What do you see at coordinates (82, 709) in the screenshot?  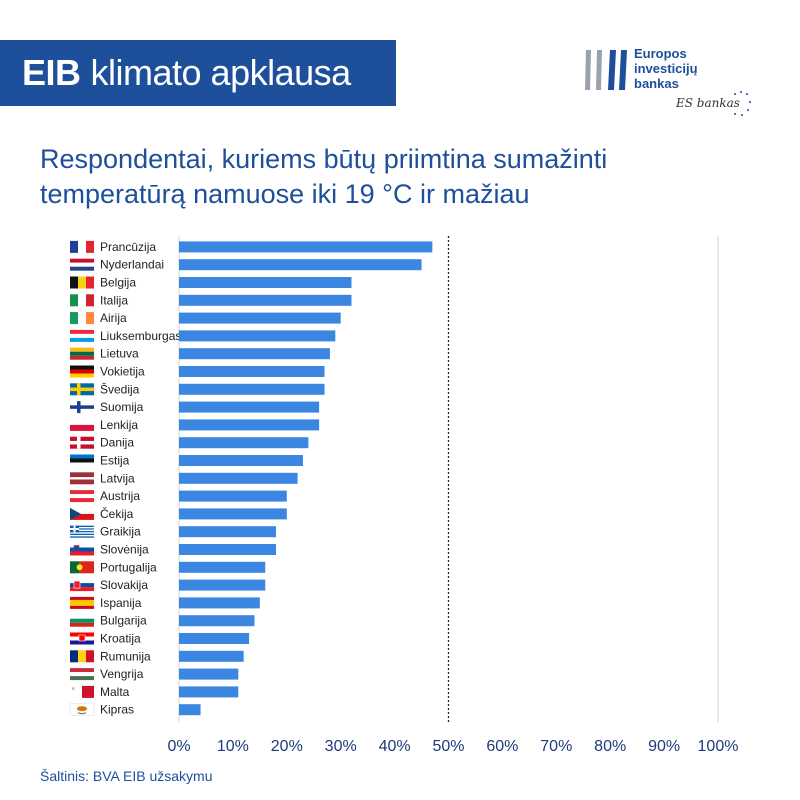 I see `cyprus-flag` at bounding box center [82, 709].